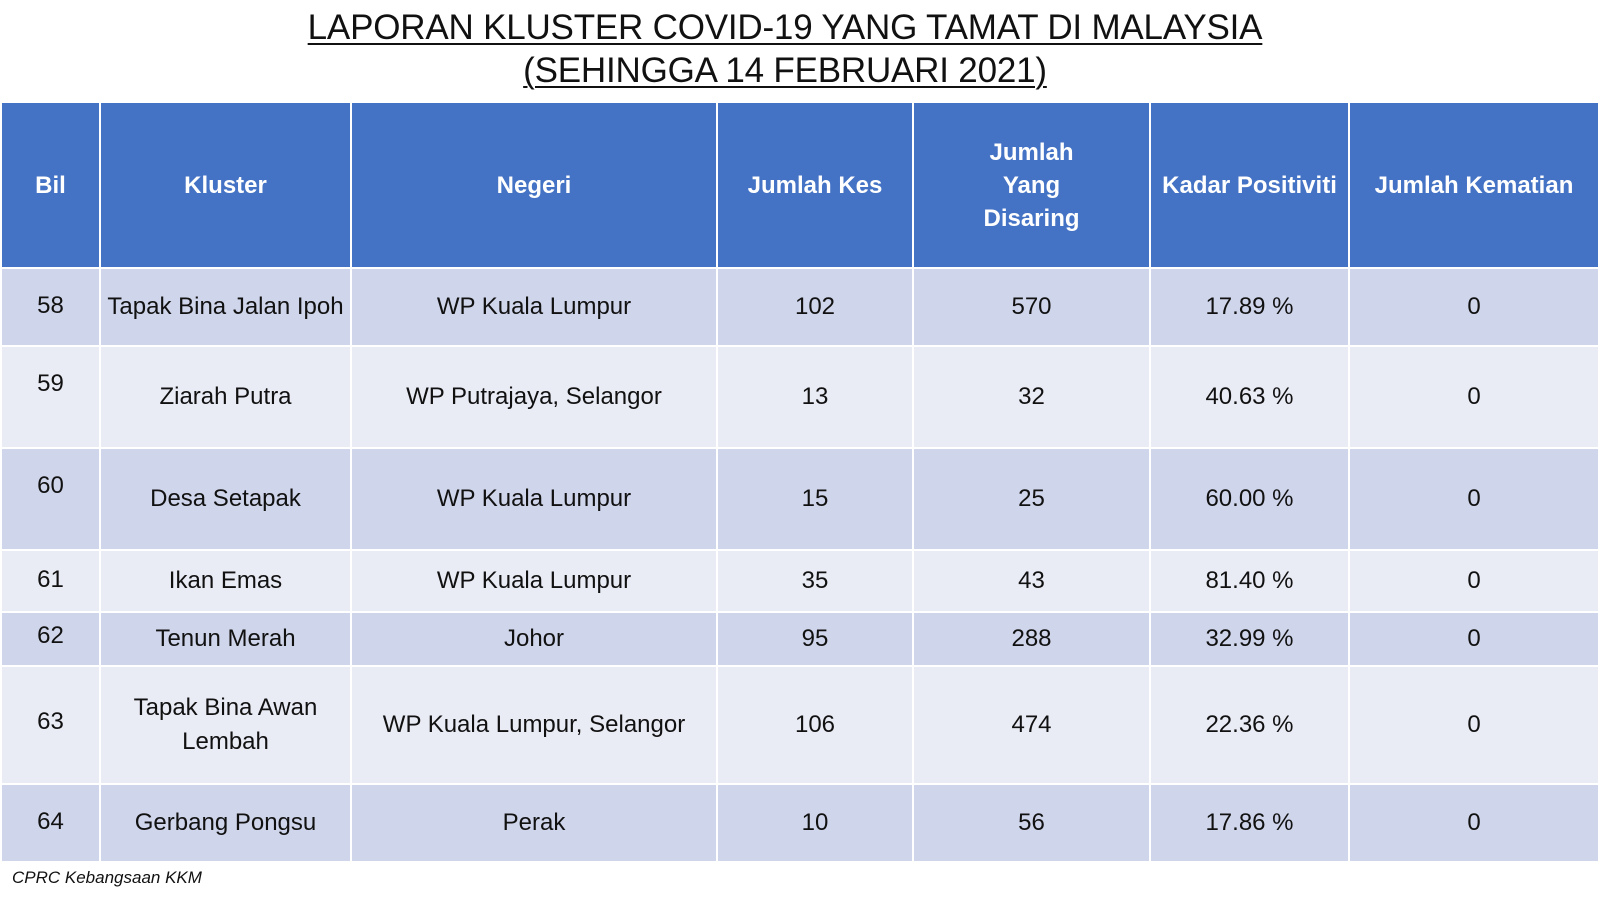 The height and width of the screenshot is (900, 1600). I want to click on cell-kluster: Desa Setapak, so click(225, 499).